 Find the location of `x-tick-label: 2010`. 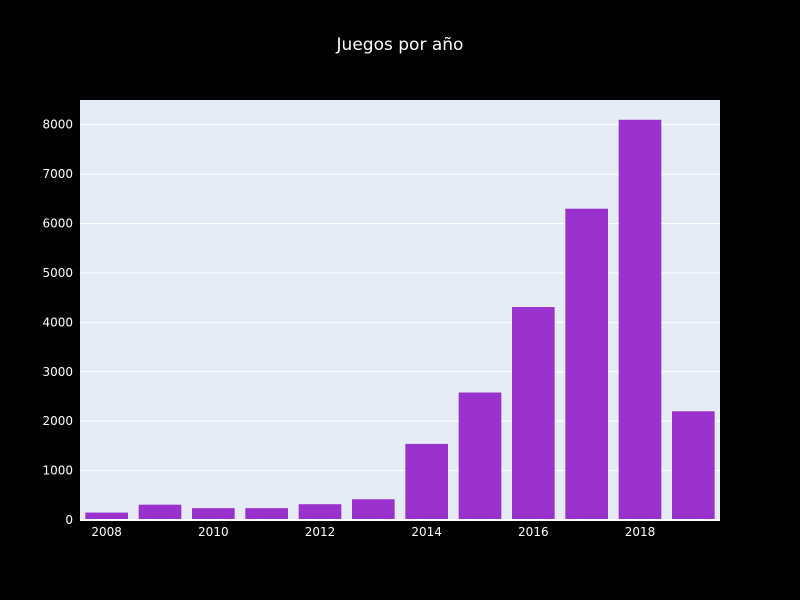

x-tick-label: 2010 is located at coordinates (213, 532).